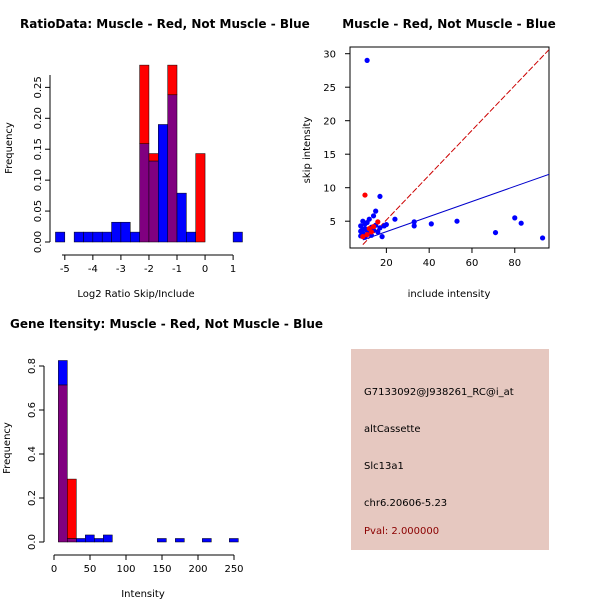  Describe the element at coordinates (307, 150) in the screenshot. I see `scatter-y-label: skip intensity` at that location.